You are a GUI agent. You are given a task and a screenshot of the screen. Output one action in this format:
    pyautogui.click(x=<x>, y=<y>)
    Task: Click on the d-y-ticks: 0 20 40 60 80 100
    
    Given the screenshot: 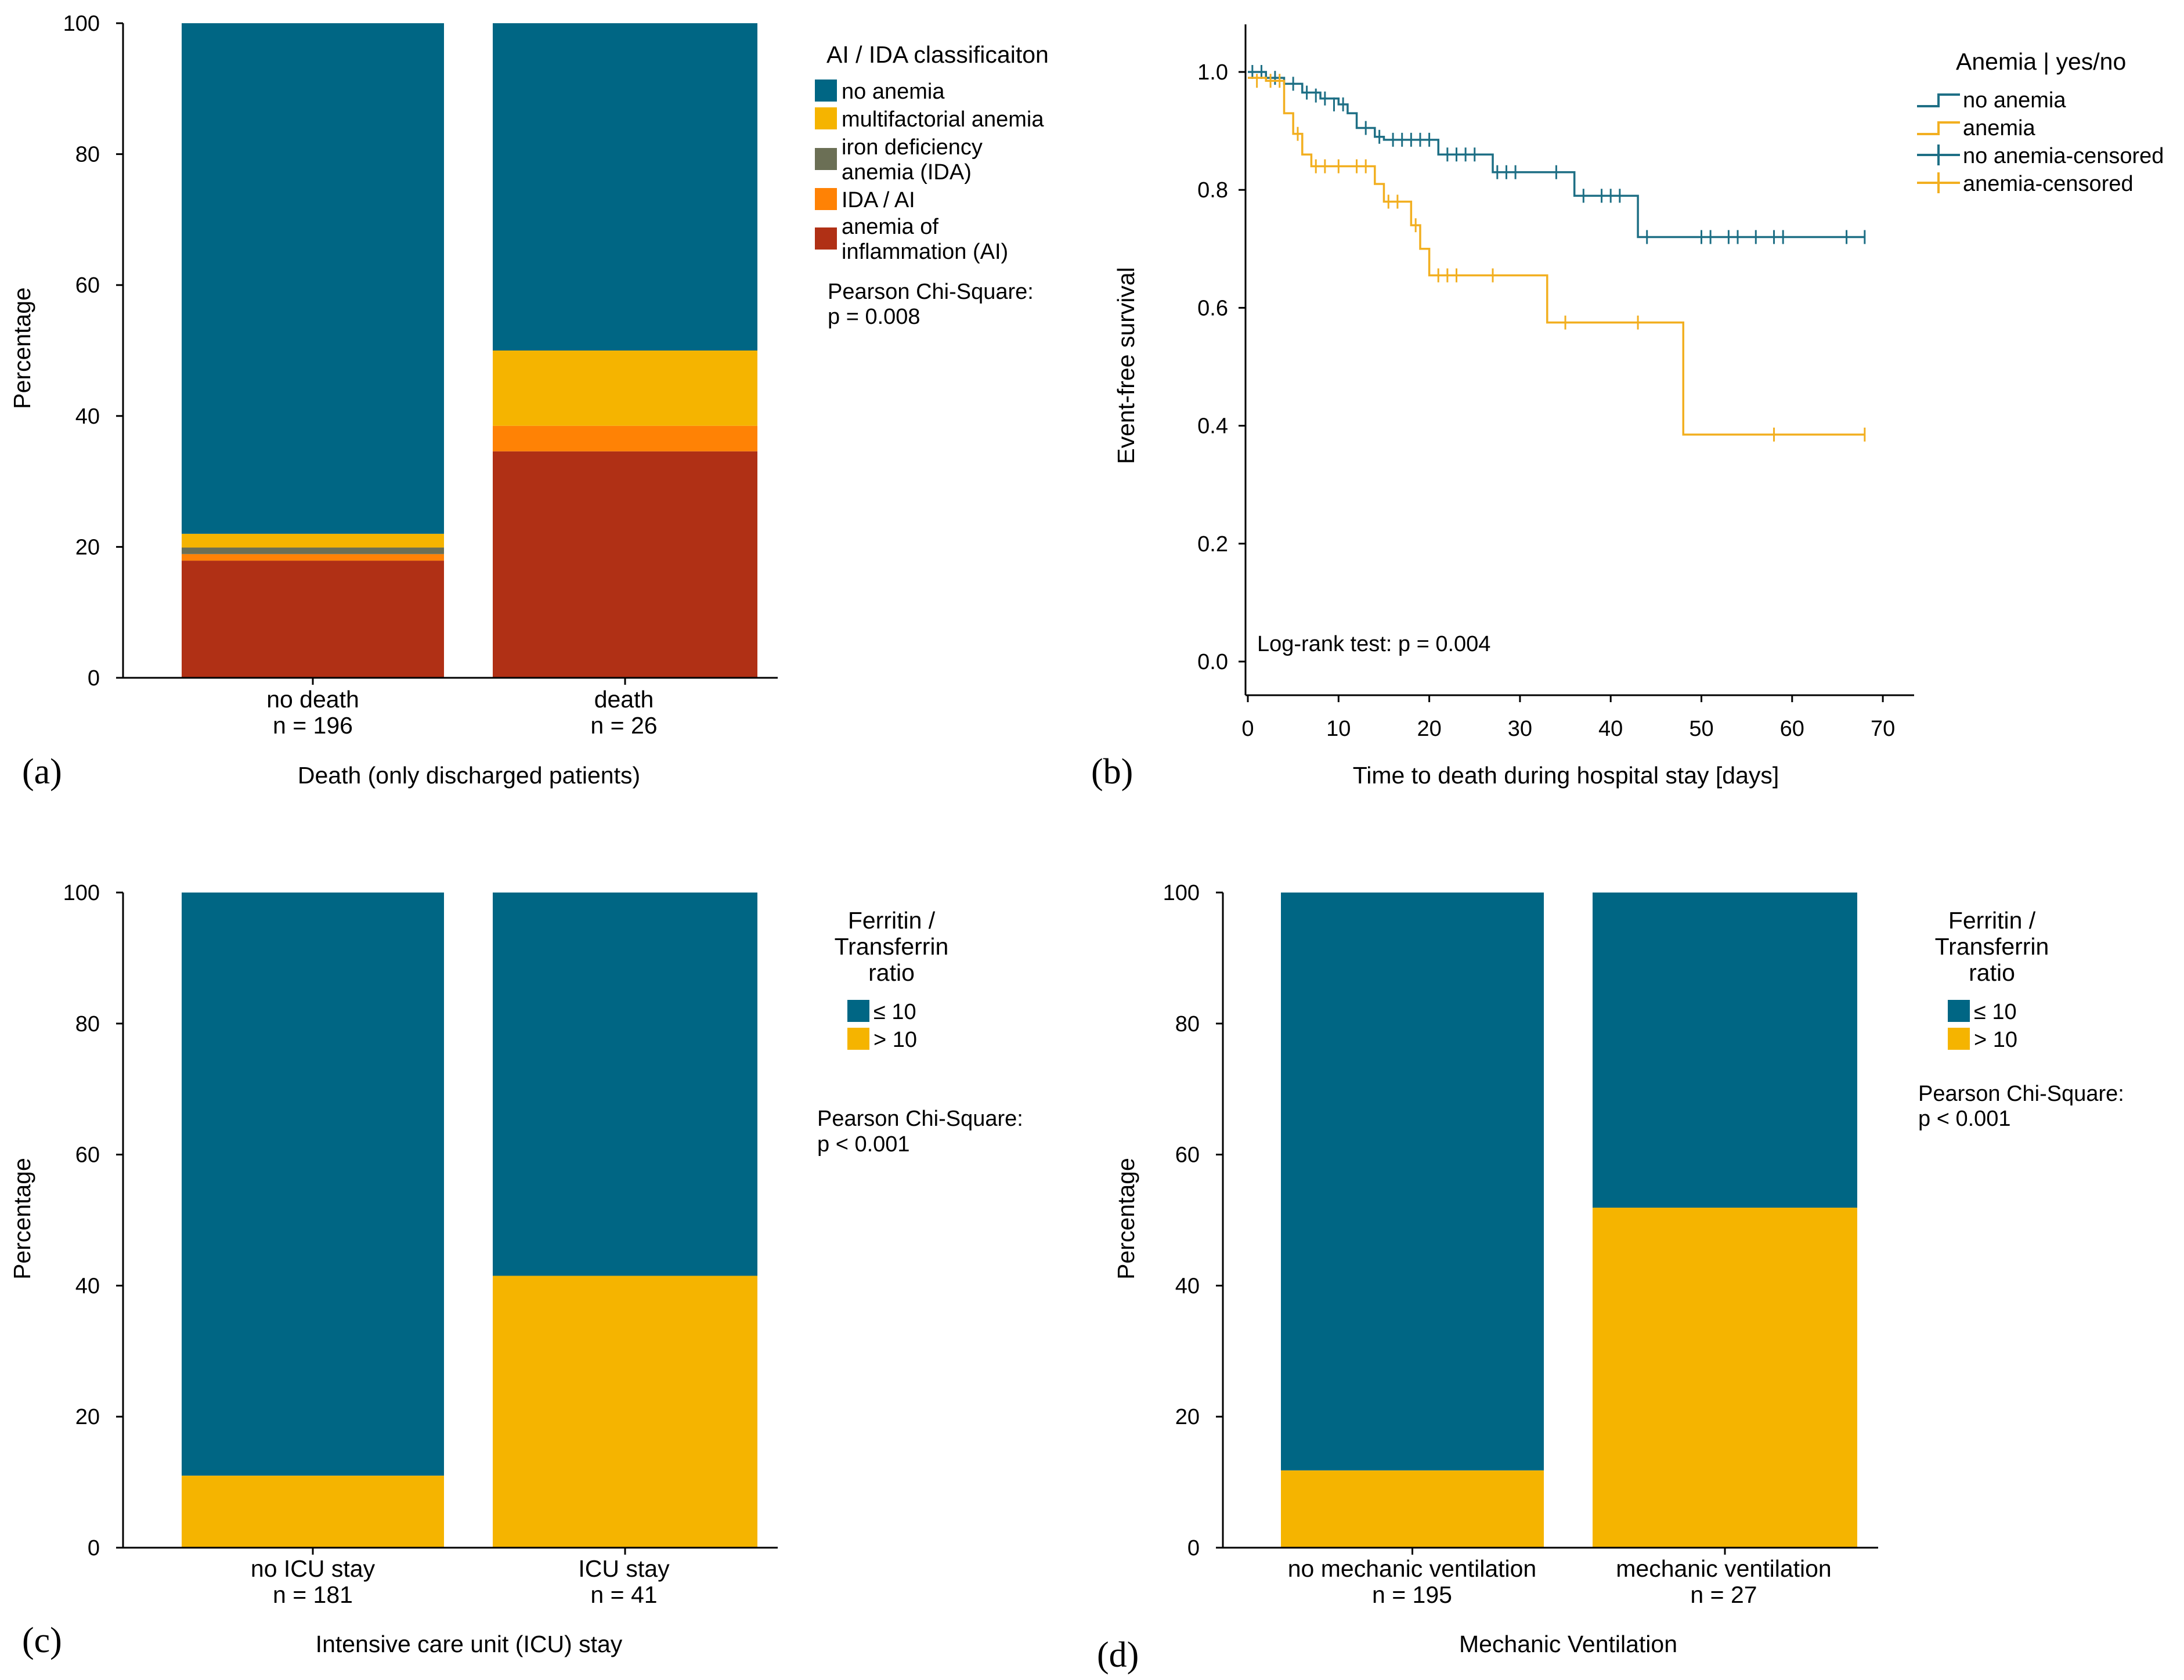 What is the action you would take?
    pyautogui.click(x=1193, y=1220)
    